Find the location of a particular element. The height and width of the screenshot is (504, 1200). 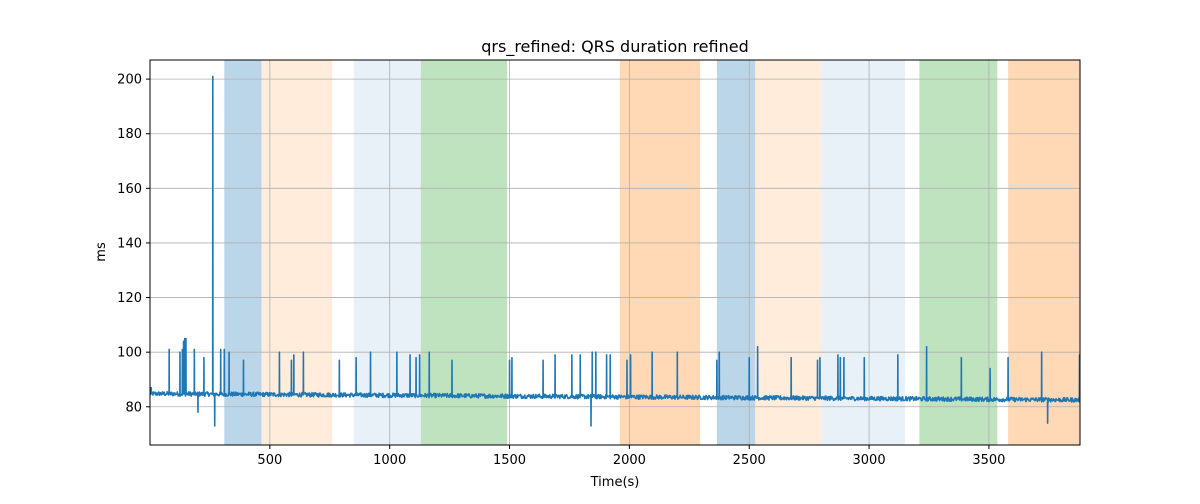

y-axis-label: ms is located at coordinates (101, 252).